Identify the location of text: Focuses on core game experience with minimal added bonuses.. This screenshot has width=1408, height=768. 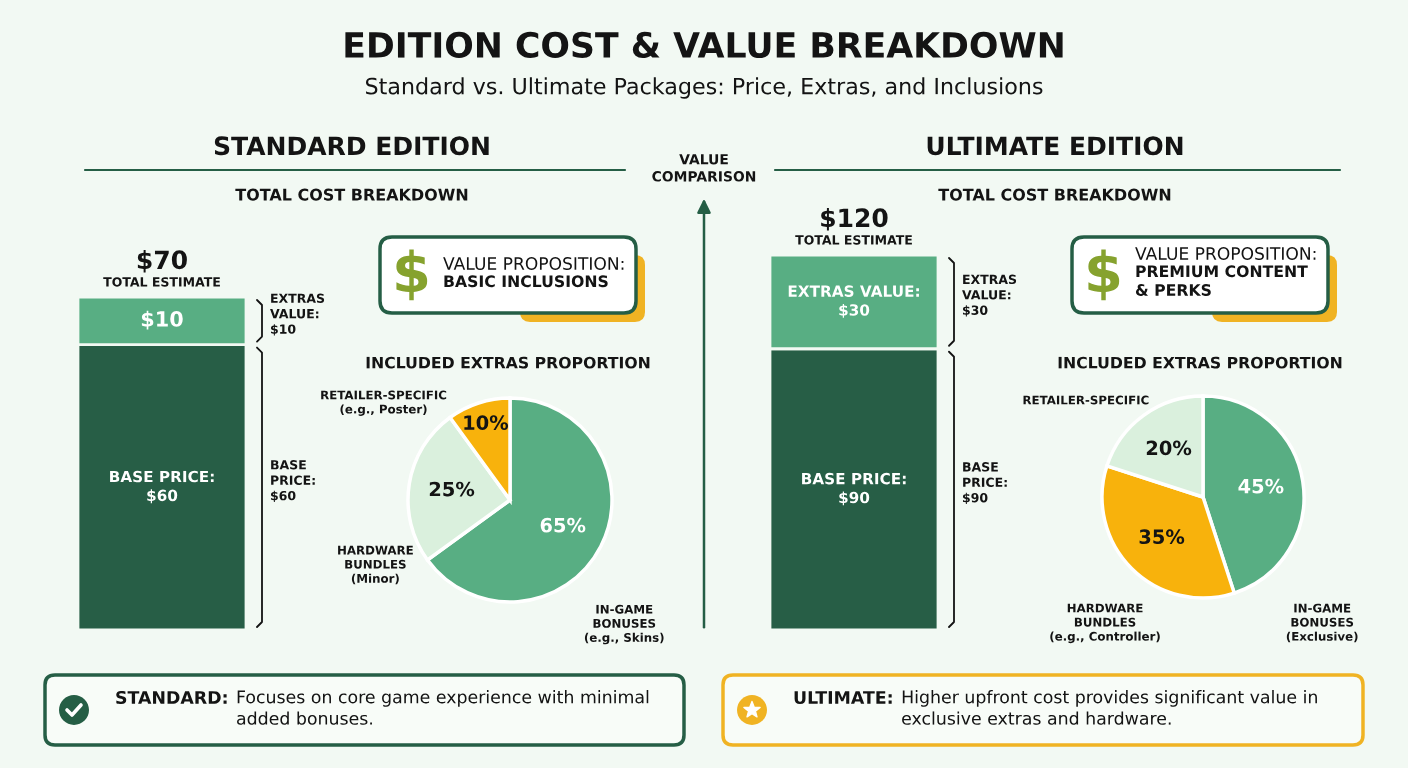
(443, 707).